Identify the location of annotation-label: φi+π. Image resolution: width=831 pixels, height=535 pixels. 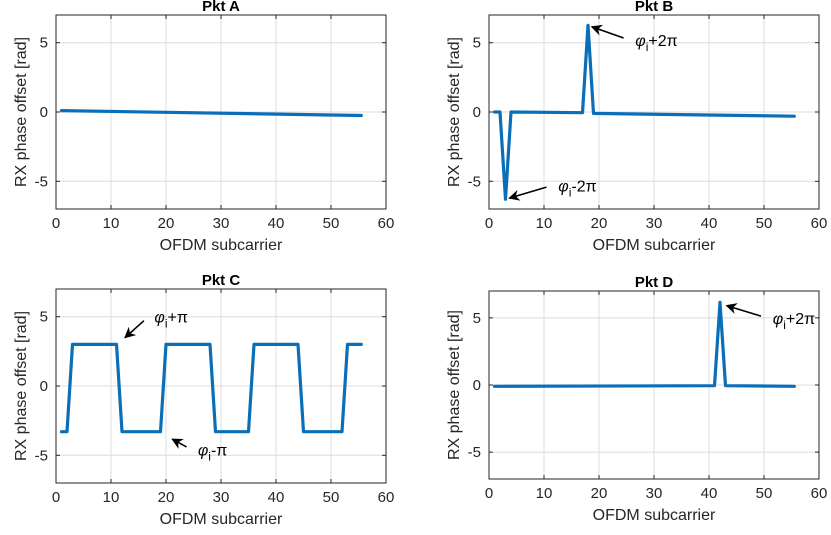
(171, 320).